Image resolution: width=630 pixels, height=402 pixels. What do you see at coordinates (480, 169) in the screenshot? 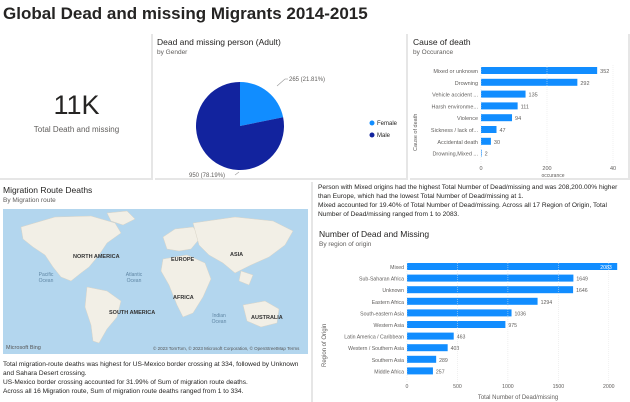
I see `cause-tick-label: 0` at bounding box center [480, 169].